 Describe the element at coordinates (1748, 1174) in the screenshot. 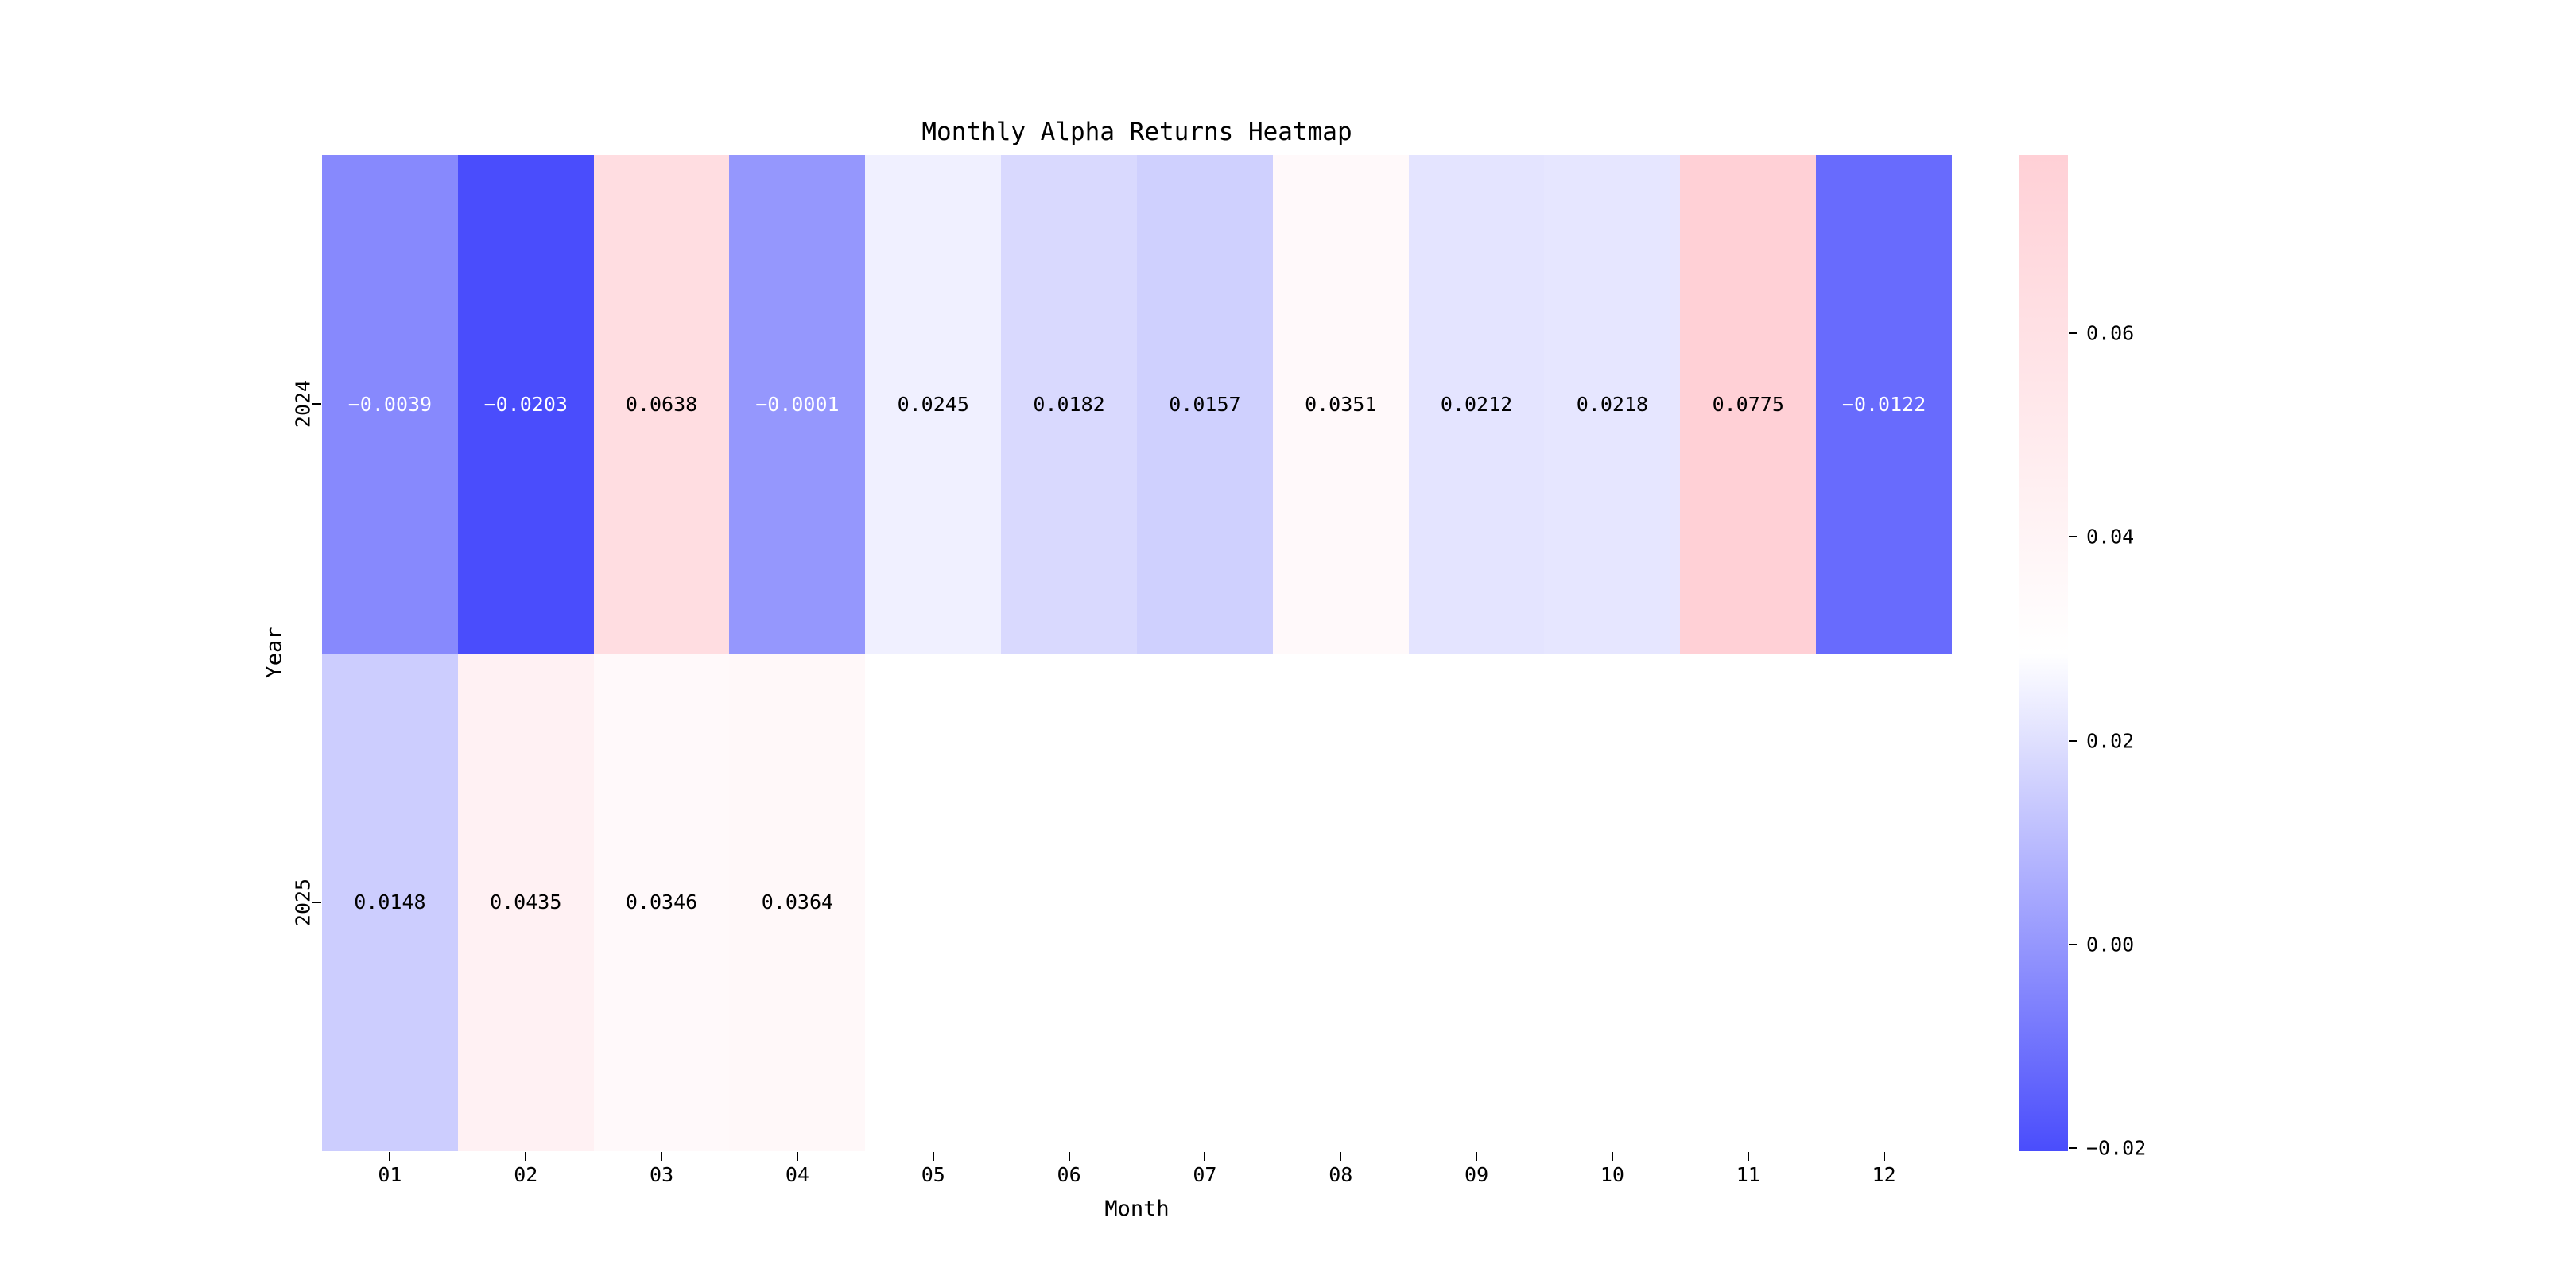

I see `x-tick-label: 11` at that location.